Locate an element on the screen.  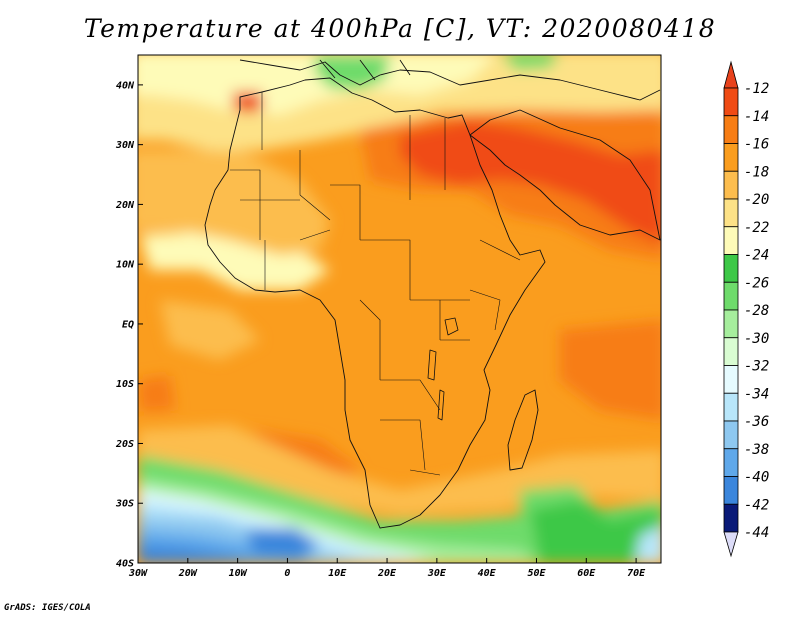
field-green-southeast is located at coordinates (595, 531).